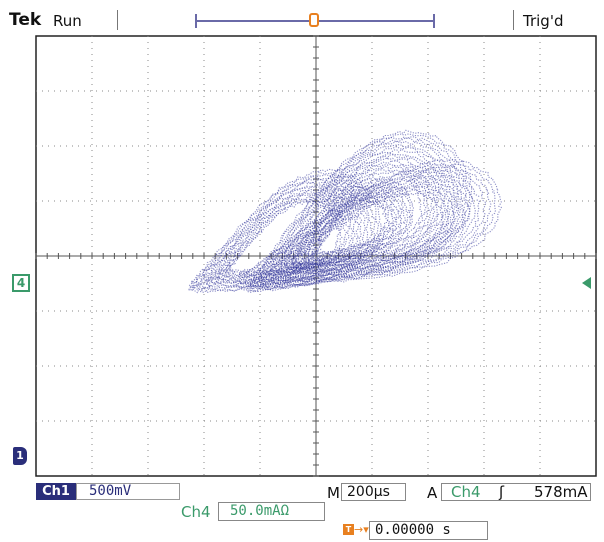 The width and height of the screenshot is (604, 542). What do you see at coordinates (271, 511) in the screenshot?
I see `ch4-scale-readout: 50.0mAΩ` at bounding box center [271, 511].